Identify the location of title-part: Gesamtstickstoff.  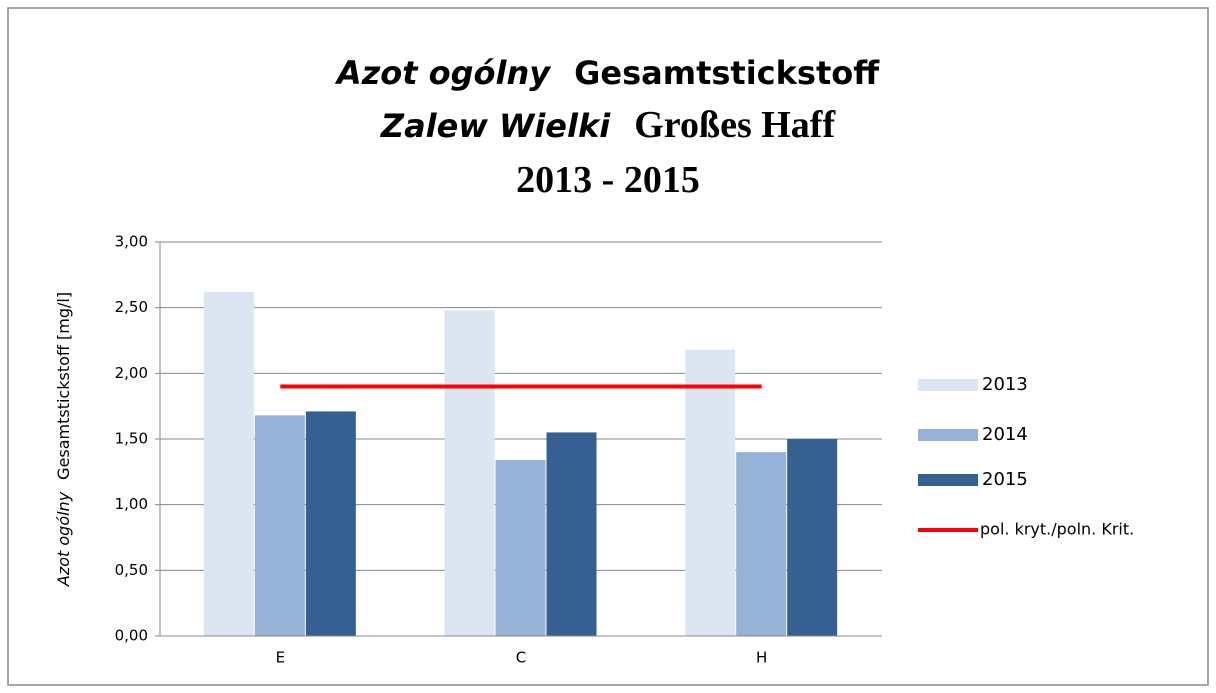
(727, 73).